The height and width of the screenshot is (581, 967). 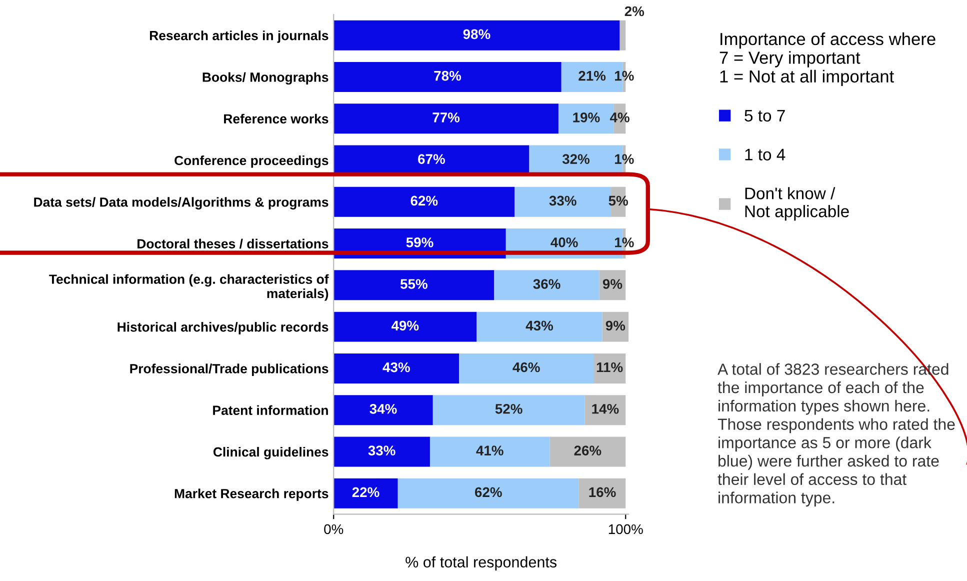 I want to click on data-label: 46%, so click(x=526, y=367).